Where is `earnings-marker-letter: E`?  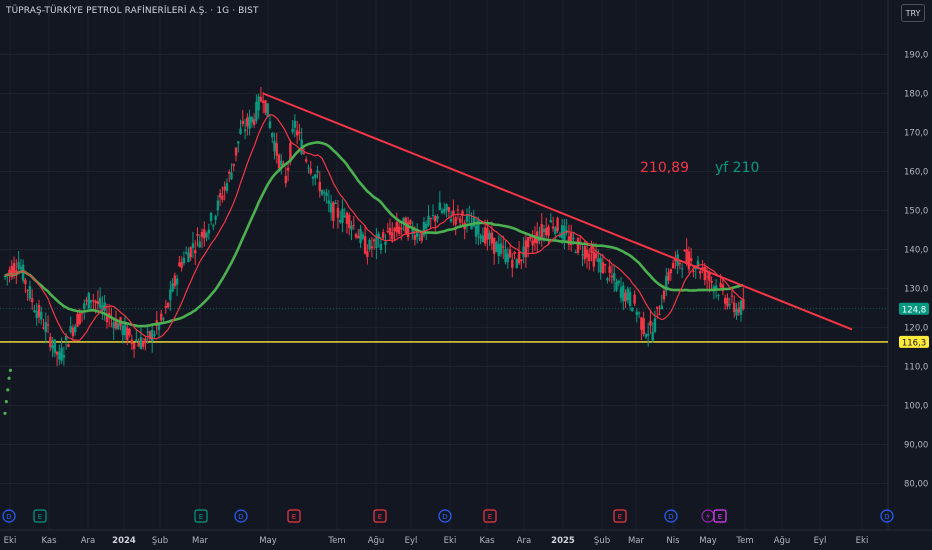
earnings-marker-letter: E is located at coordinates (720, 517).